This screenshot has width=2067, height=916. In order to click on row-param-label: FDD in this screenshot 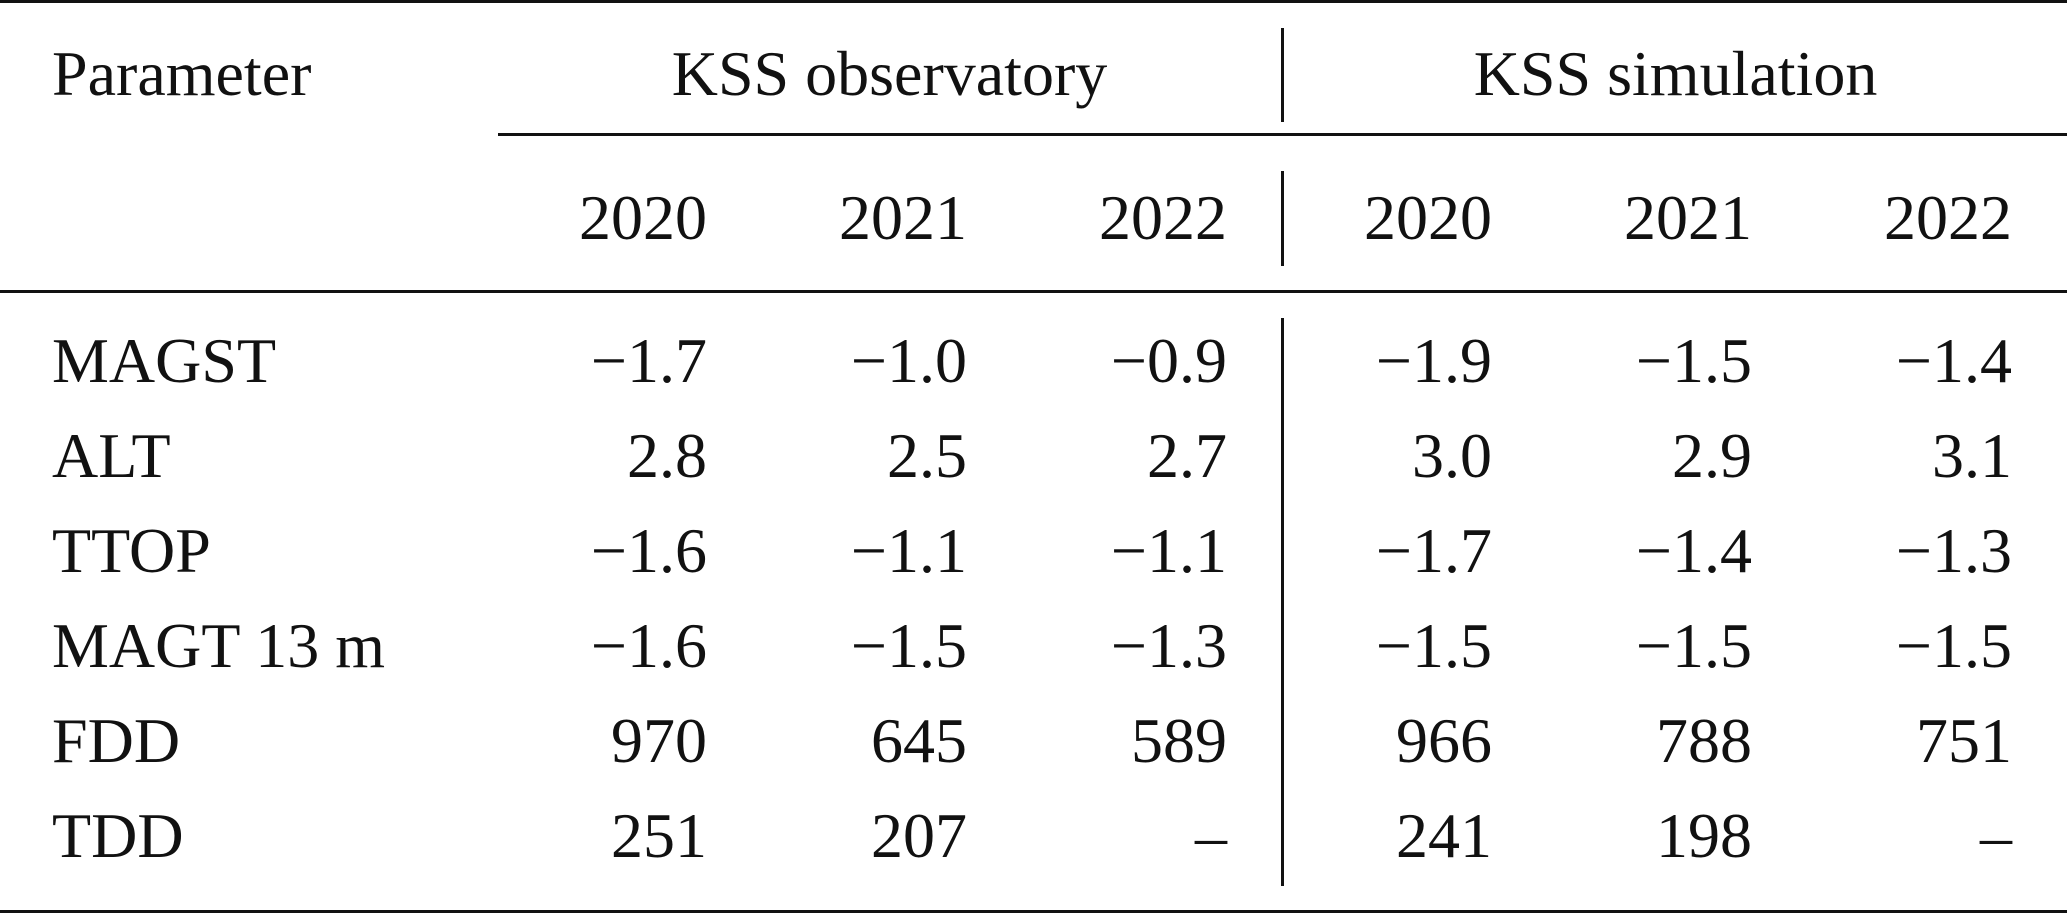, I will do `click(116, 740)`.